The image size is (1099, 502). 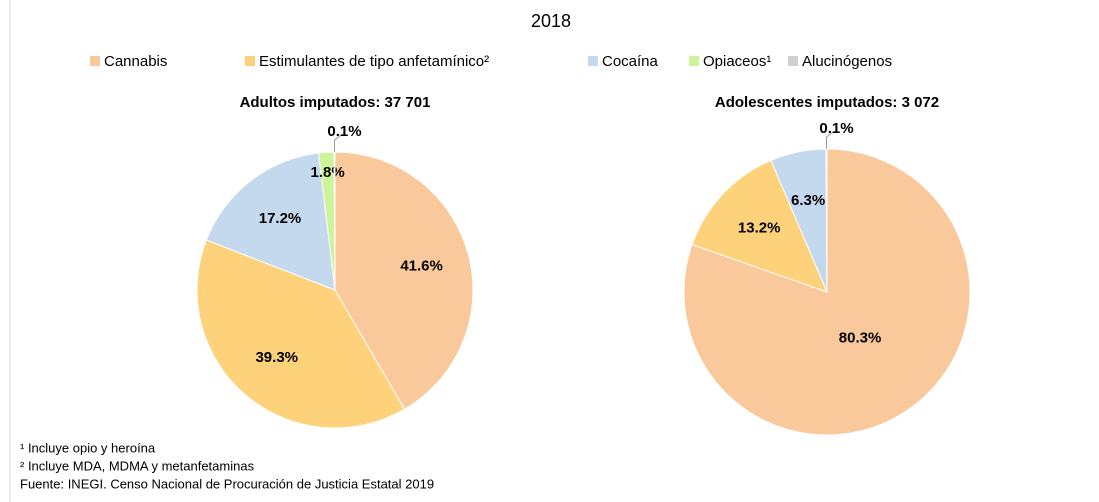 What do you see at coordinates (827, 102) in the screenshot?
I see `pie-title: Adolescentes imputados: 3 072` at bounding box center [827, 102].